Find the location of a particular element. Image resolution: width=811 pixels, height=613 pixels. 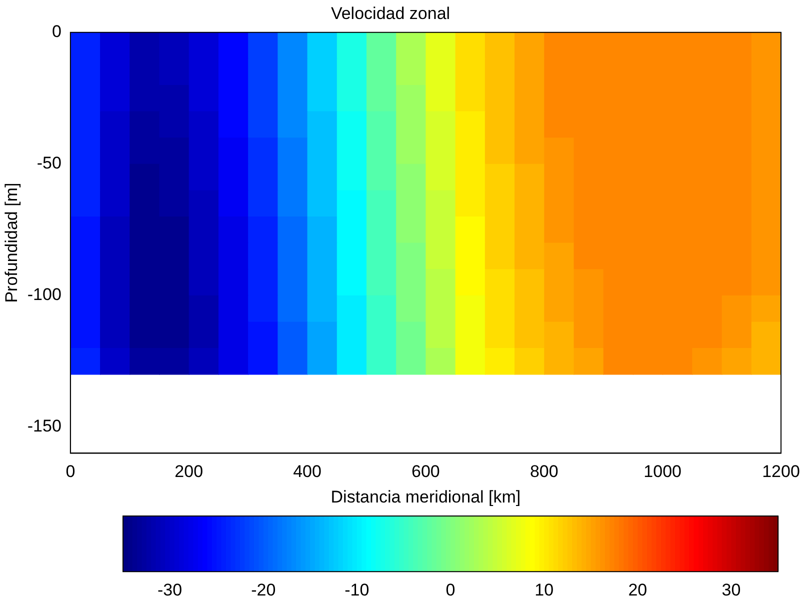

color-bar-label: 0 is located at coordinates (451, 590).